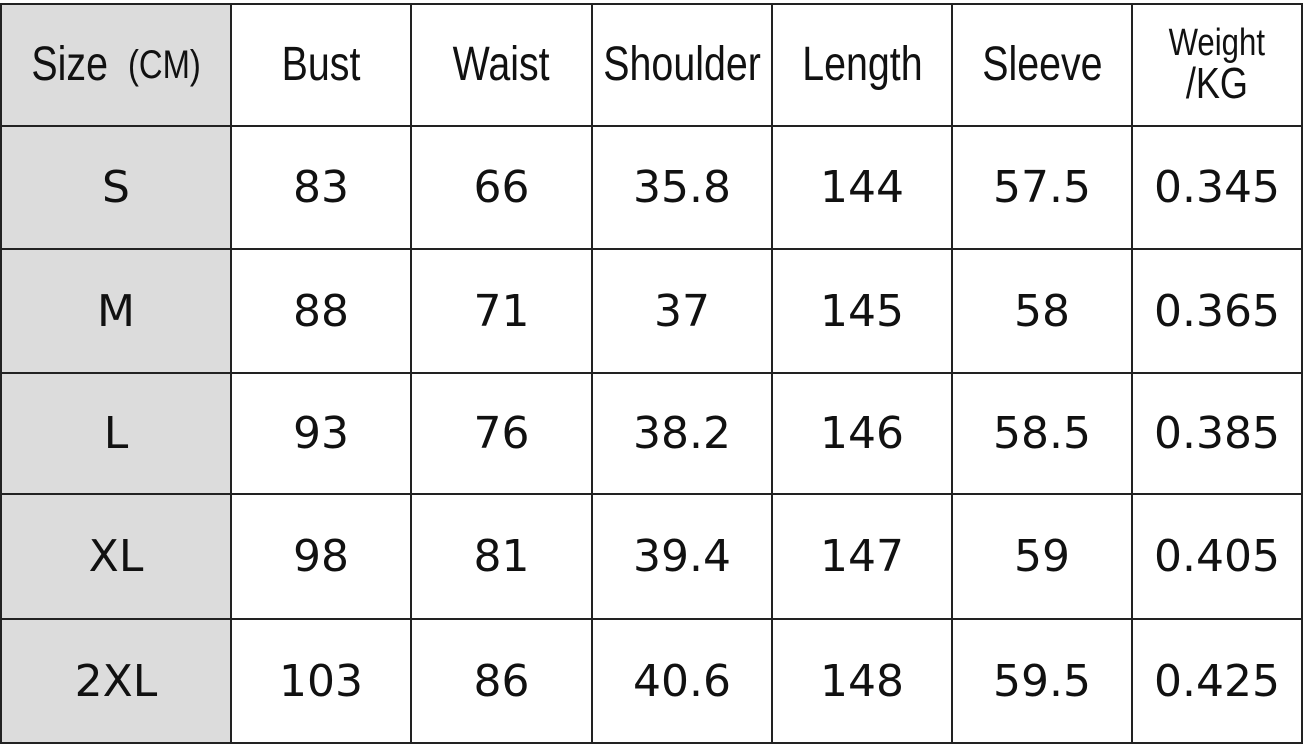  I want to click on value-cell: 58.5, so click(1043, 434).